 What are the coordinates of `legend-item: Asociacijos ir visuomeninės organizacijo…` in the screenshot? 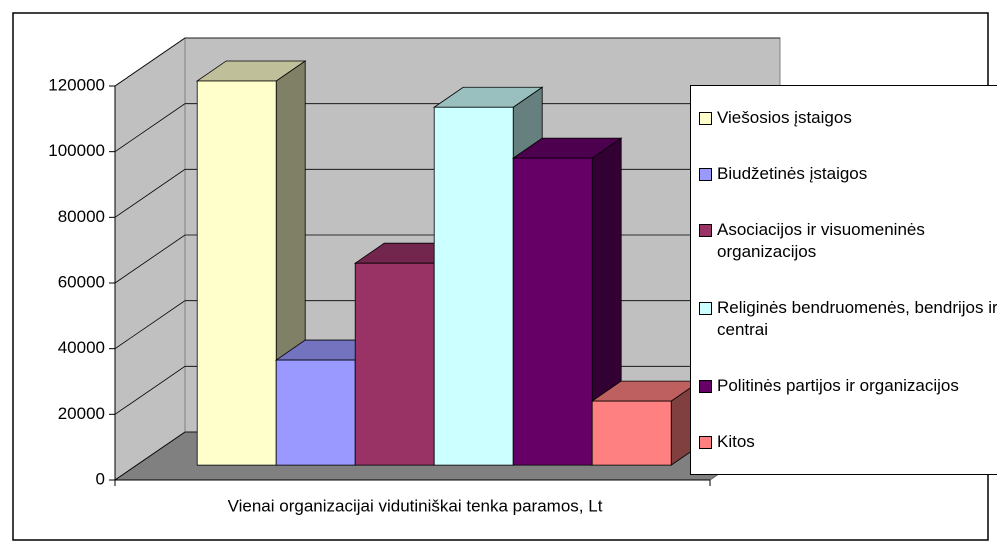 It's located at (848, 241).